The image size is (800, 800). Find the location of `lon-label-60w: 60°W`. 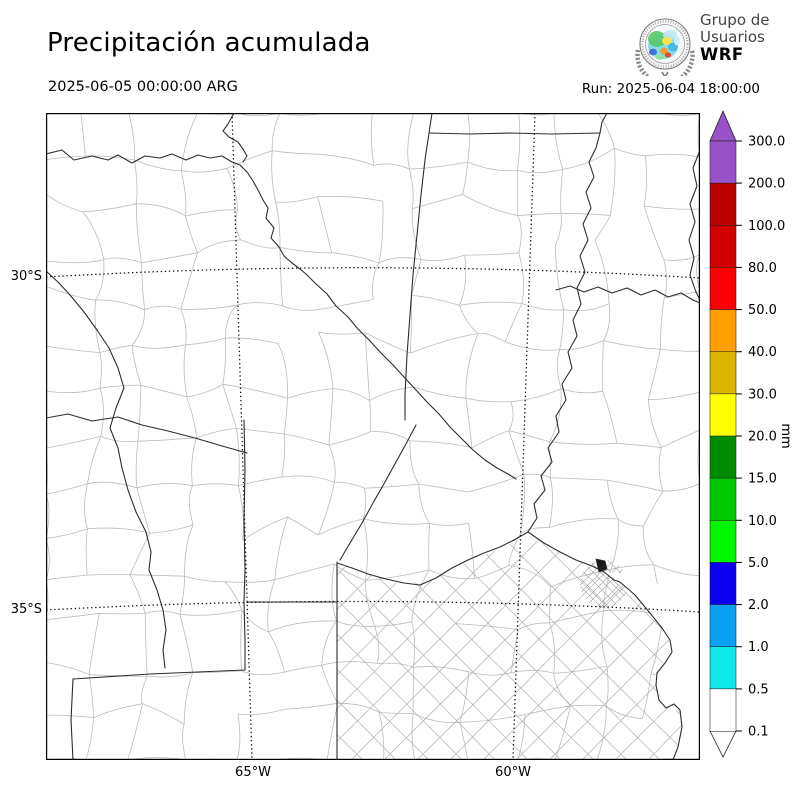

lon-label-60w: 60°W is located at coordinates (513, 772).